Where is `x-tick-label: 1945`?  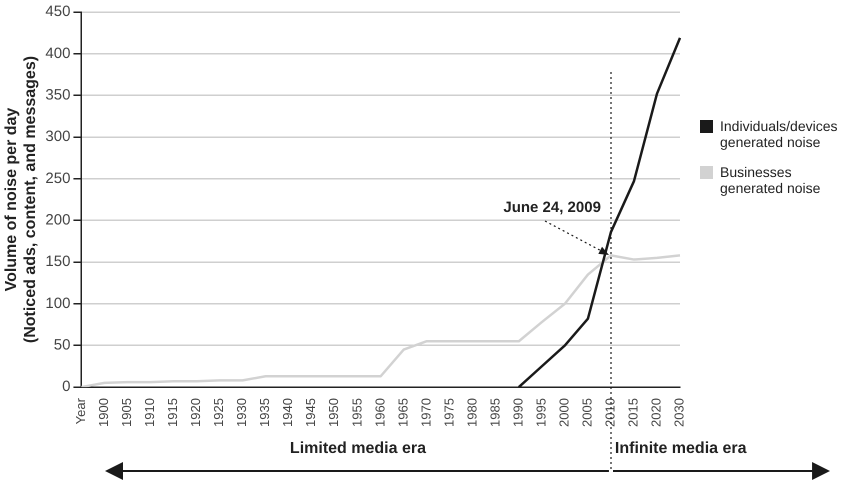
x-tick-label: 1945 is located at coordinates (310, 412).